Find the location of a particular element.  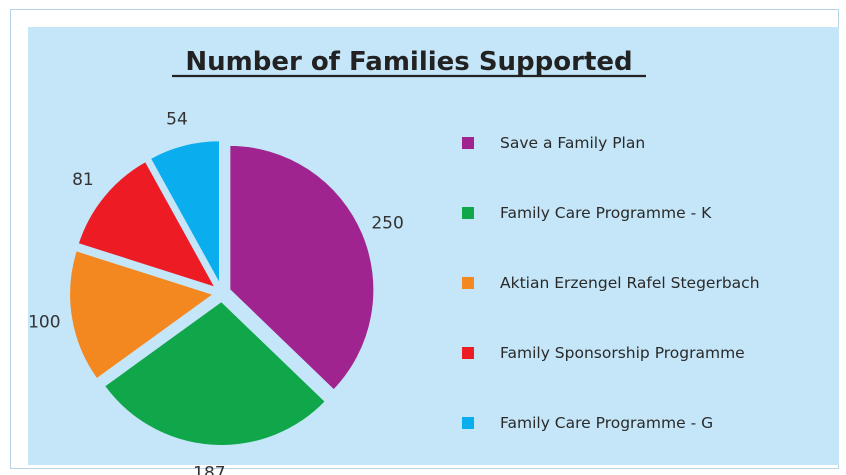

data-label-family-care-programme-k: 187 is located at coordinates (209, 469).